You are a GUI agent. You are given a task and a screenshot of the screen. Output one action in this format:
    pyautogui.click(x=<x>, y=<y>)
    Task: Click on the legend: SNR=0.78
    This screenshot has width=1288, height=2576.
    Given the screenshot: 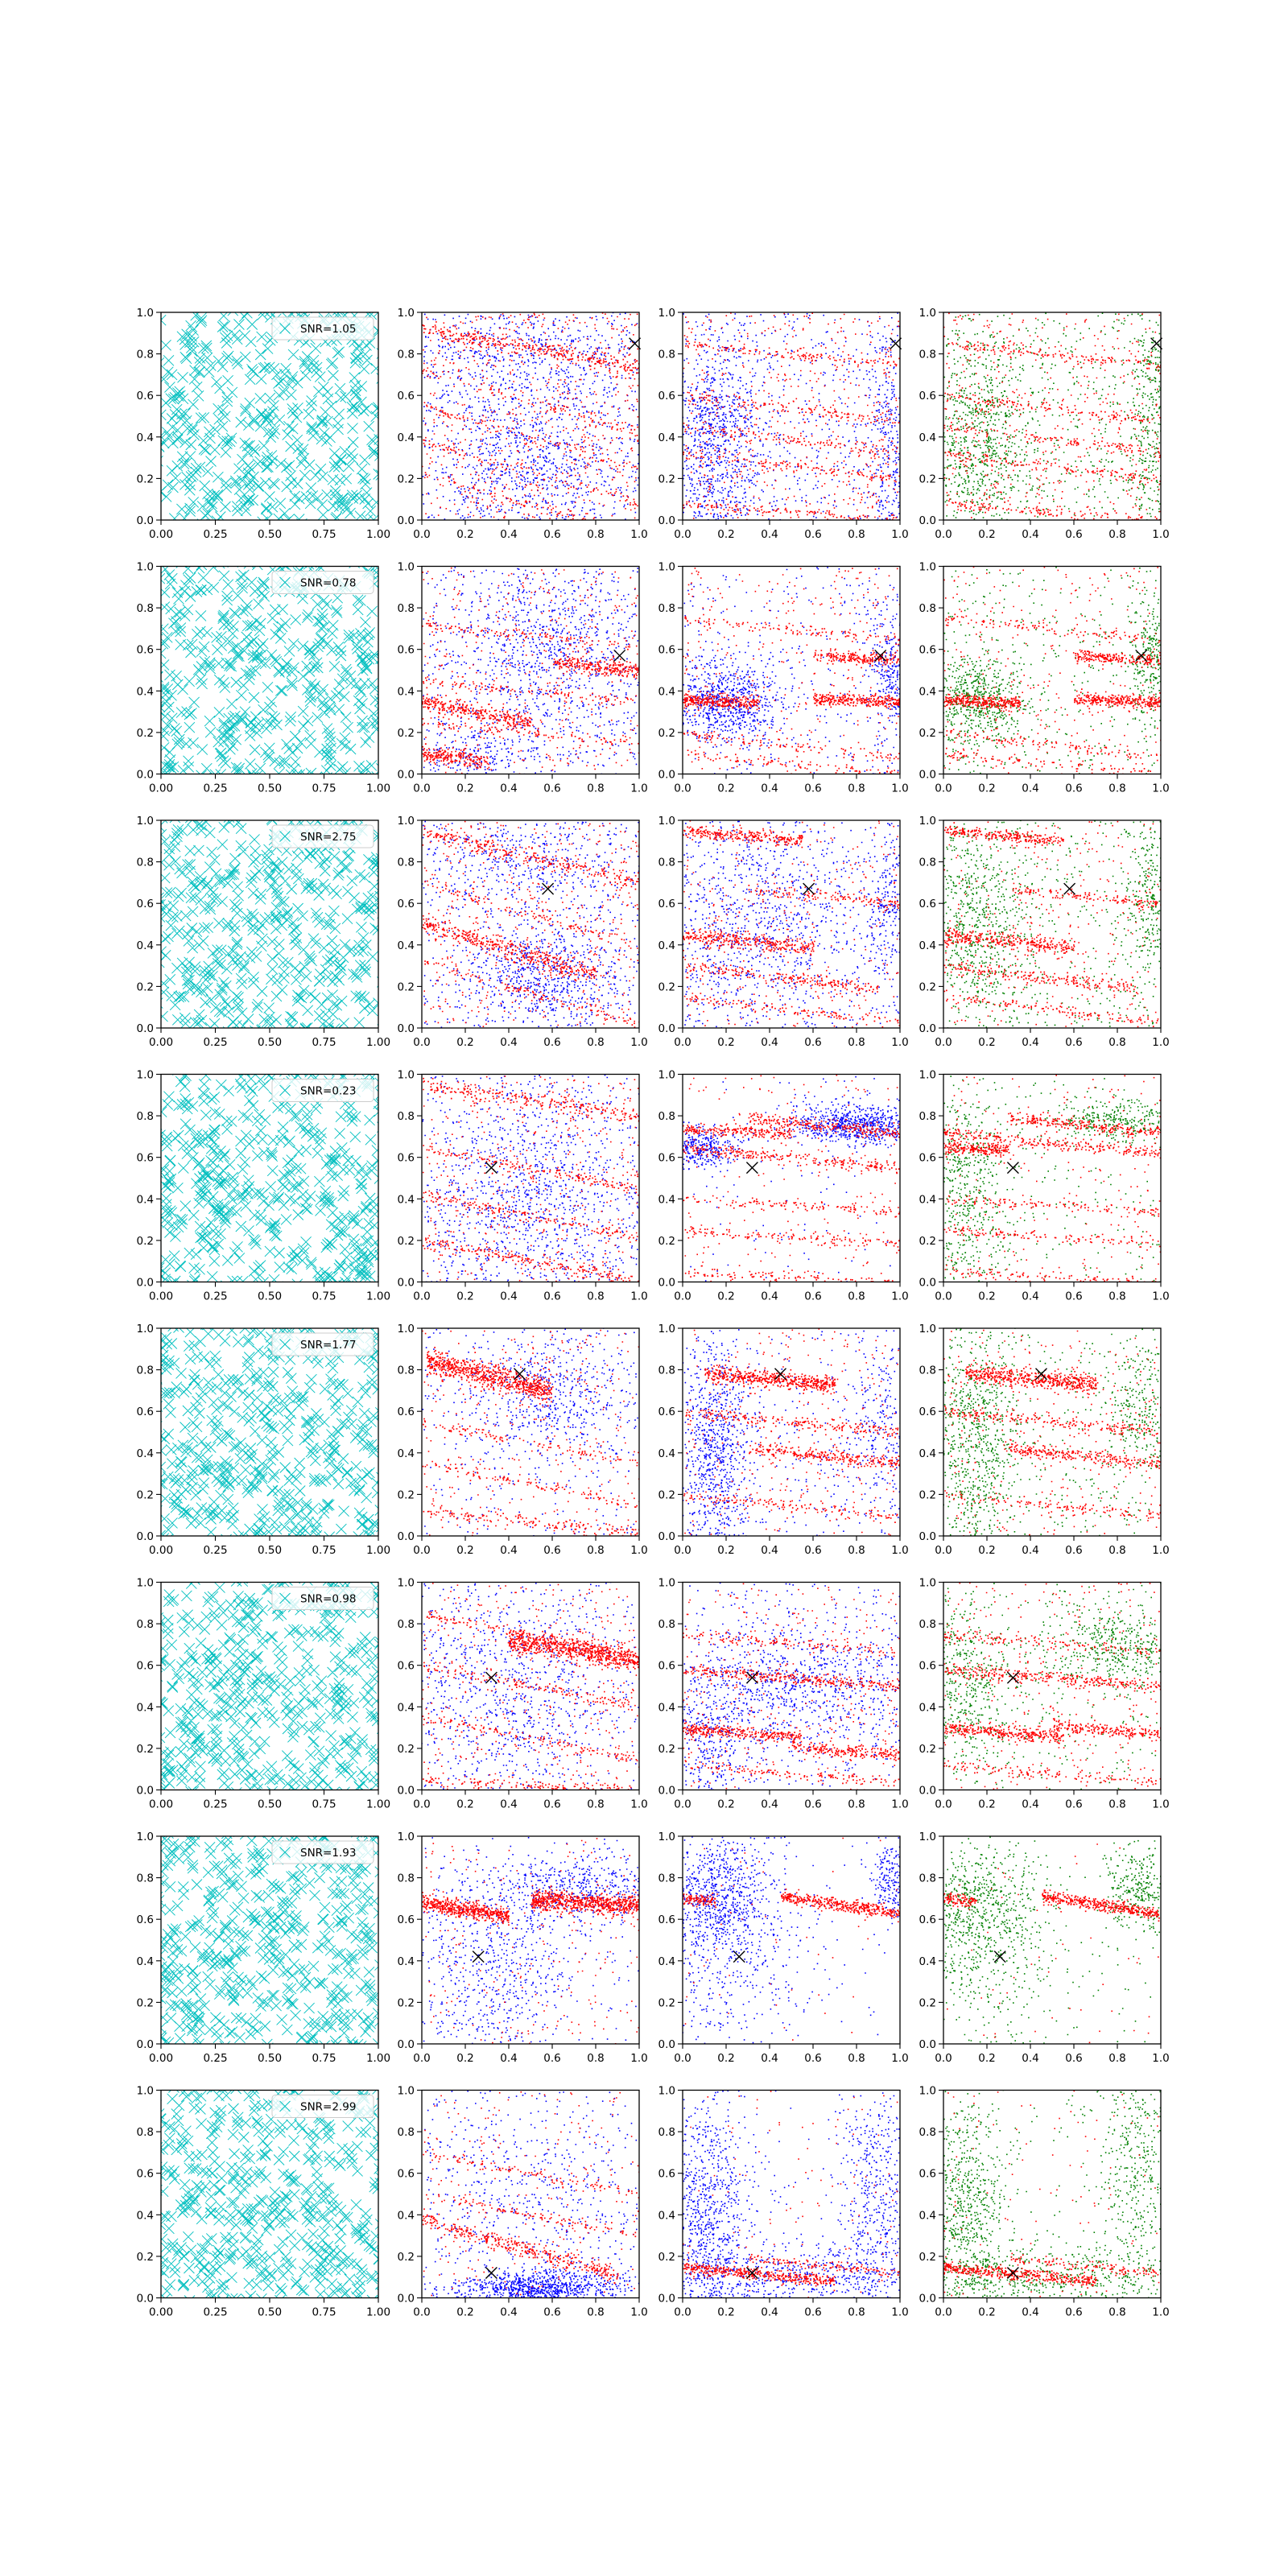 What is the action you would take?
    pyautogui.click(x=323, y=583)
    